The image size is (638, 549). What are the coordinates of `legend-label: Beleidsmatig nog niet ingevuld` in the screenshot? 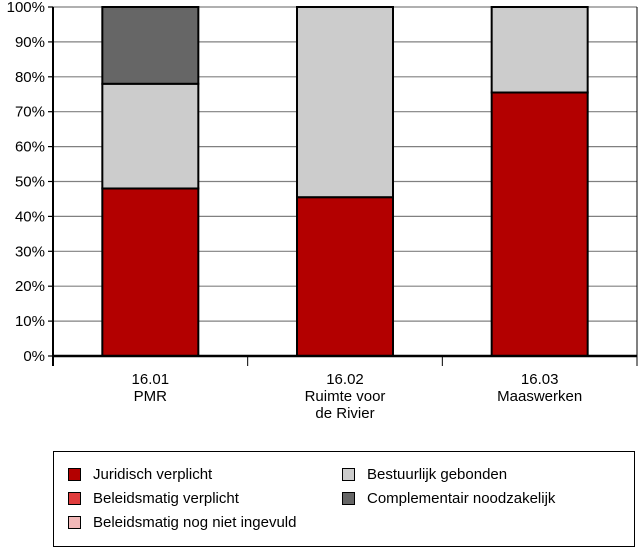 It's located at (195, 522).